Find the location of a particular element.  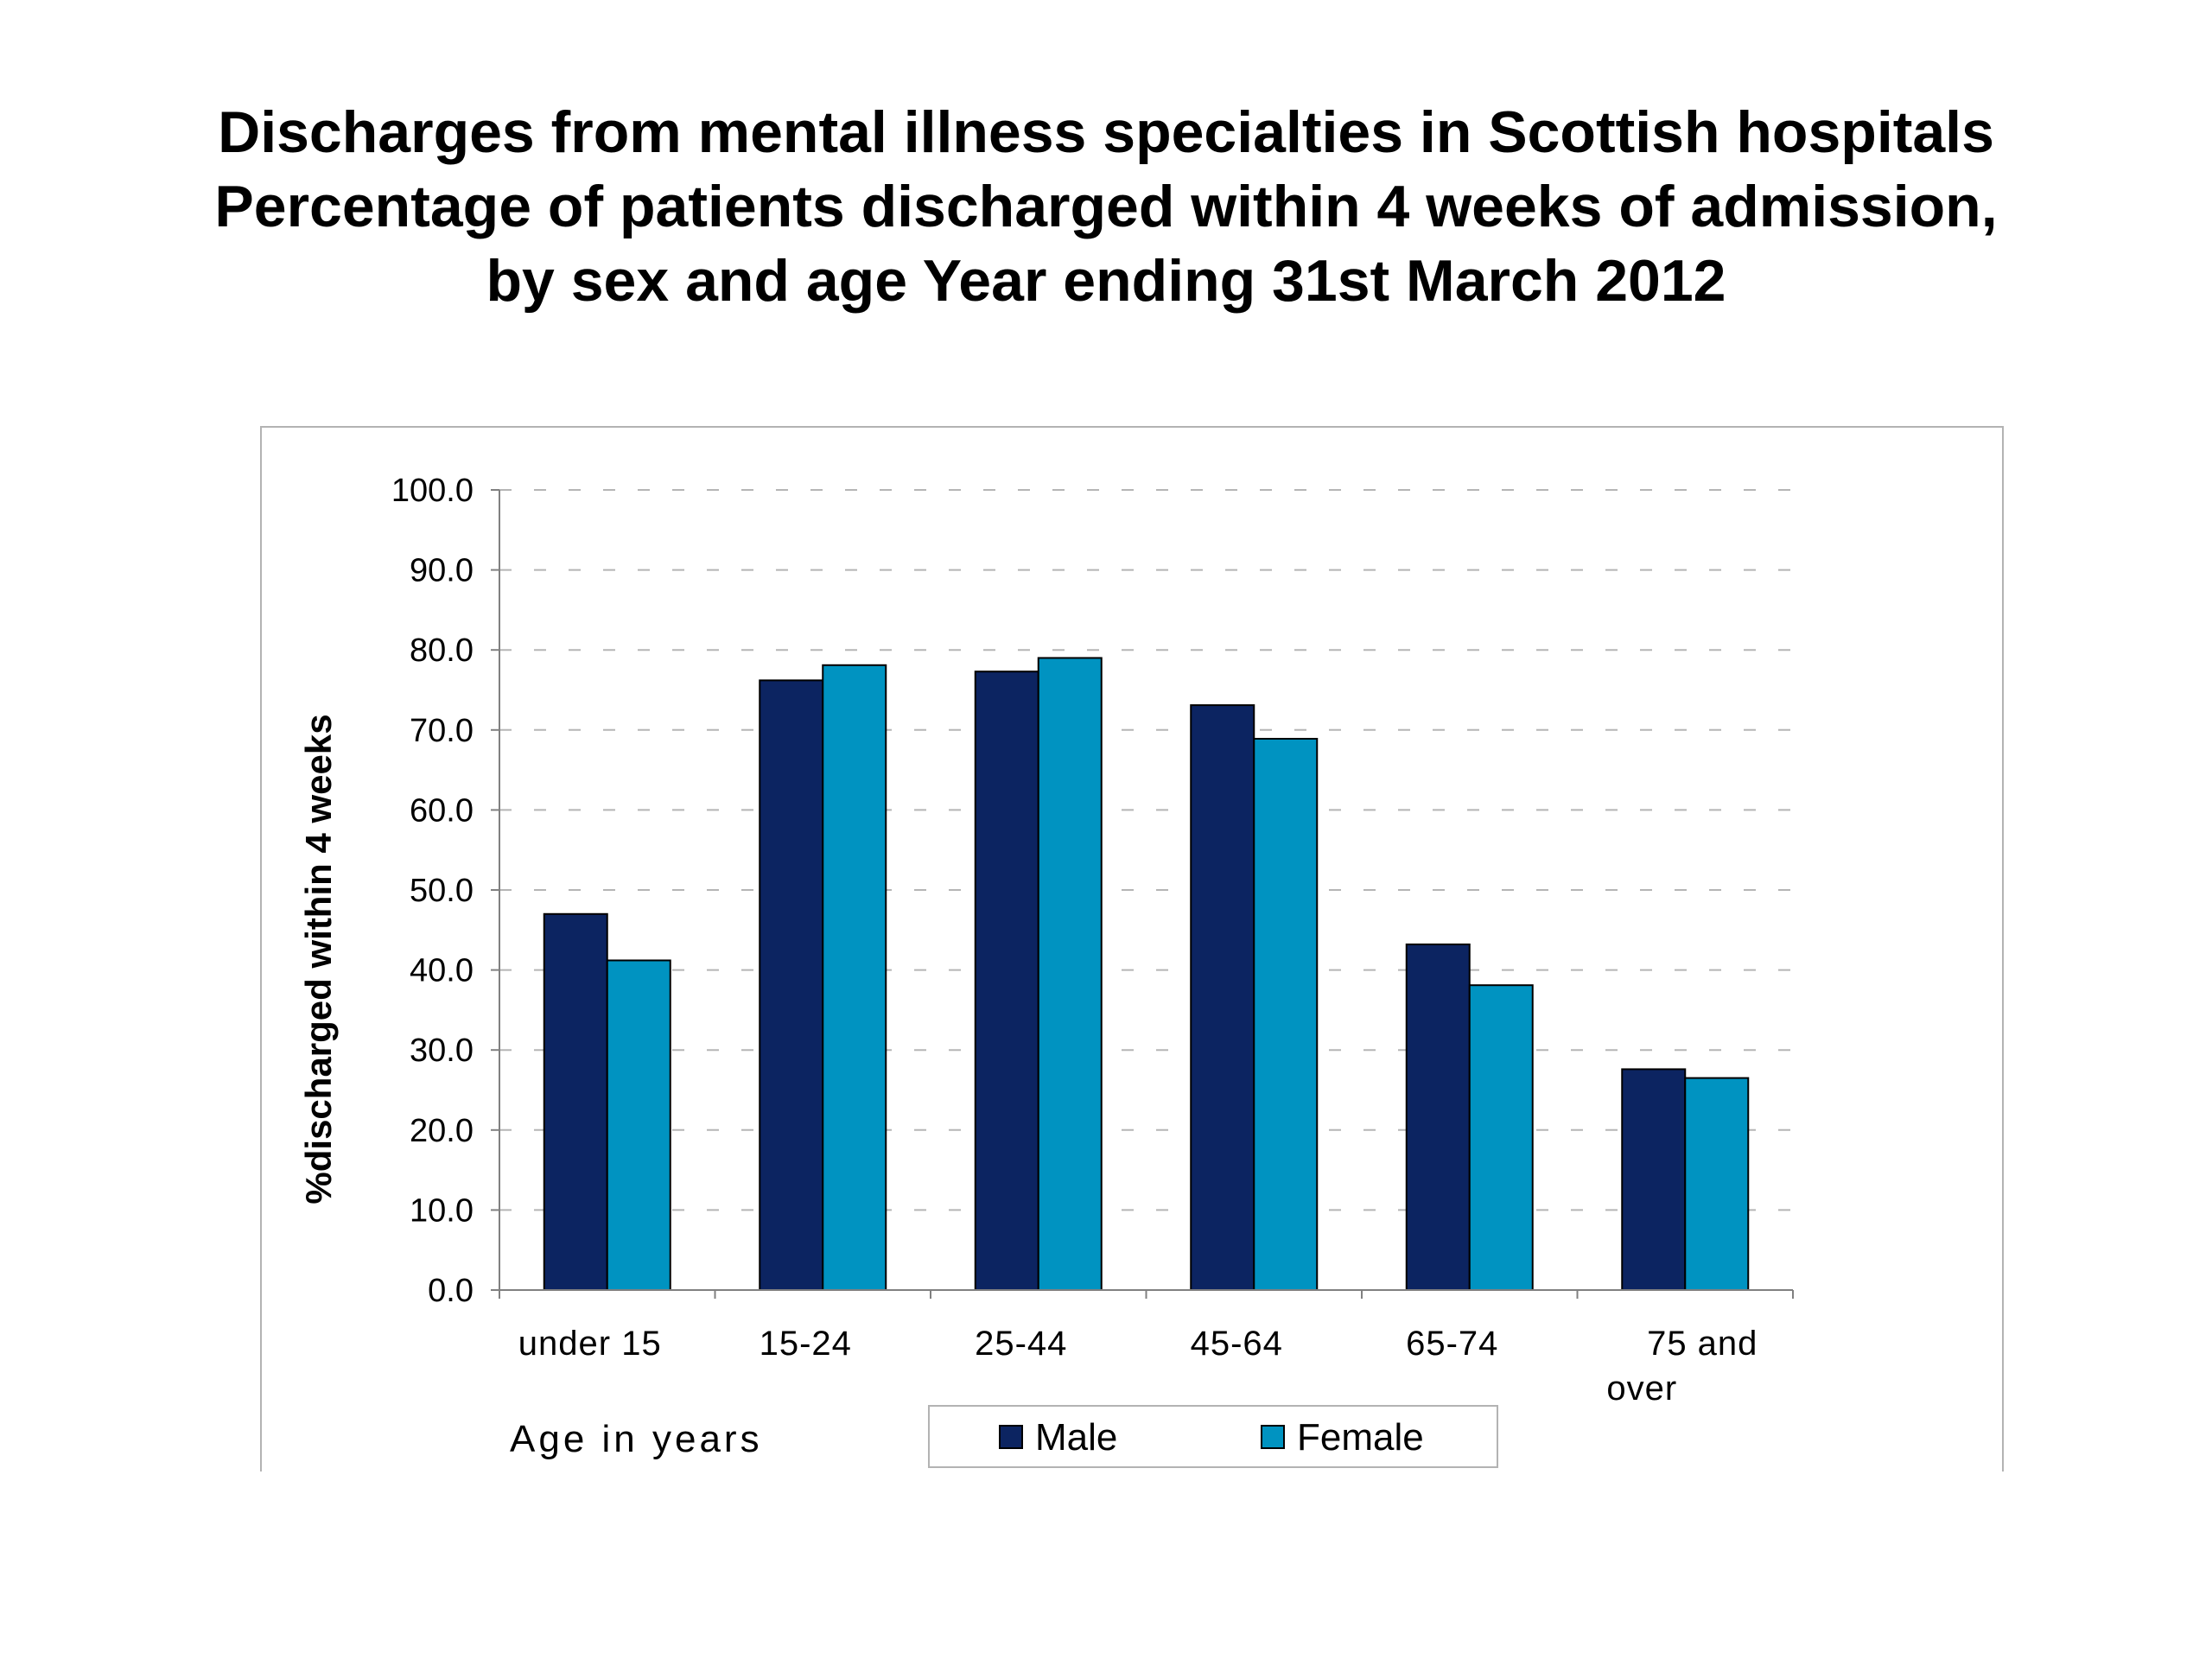

x-category-labels: under 15 15-24 25-44 45-64 65-74 75 and over is located at coordinates (1138, 1366).